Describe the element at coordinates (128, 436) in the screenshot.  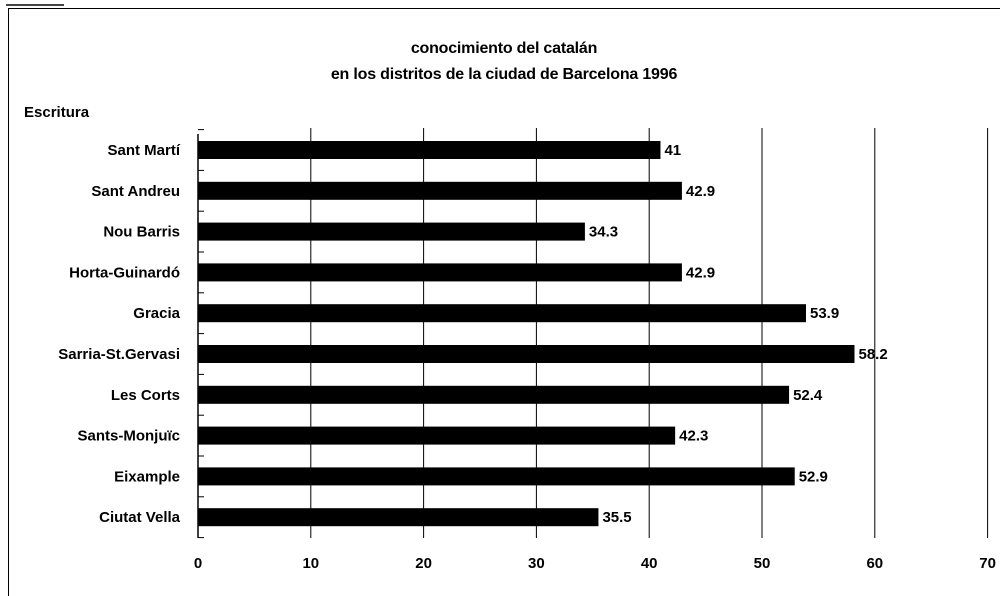
I see `category-label: Sants-Monjuïc` at that location.